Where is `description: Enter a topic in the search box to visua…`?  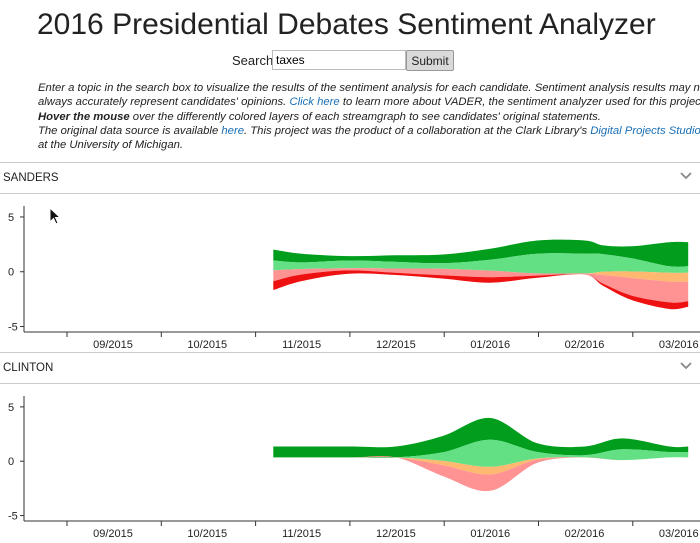
description: Enter a topic in the search box to visua… is located at coordinates (369, 116).